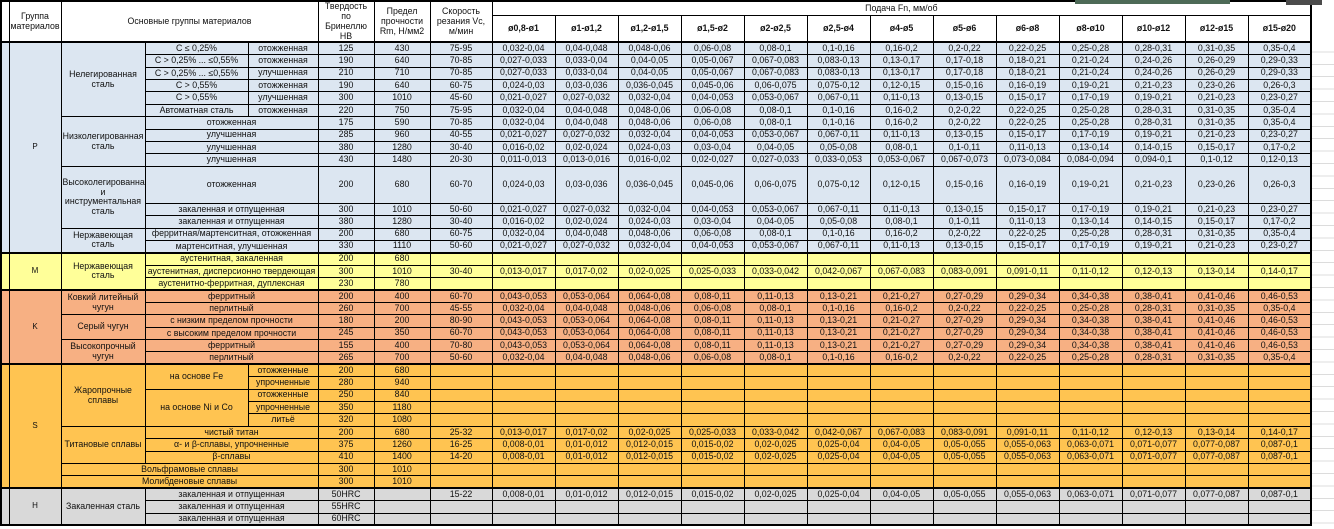 This screenshot has width=1334, height=529. I want to click on feed-header: Подача Fn, мм/об, so click(901, 8).